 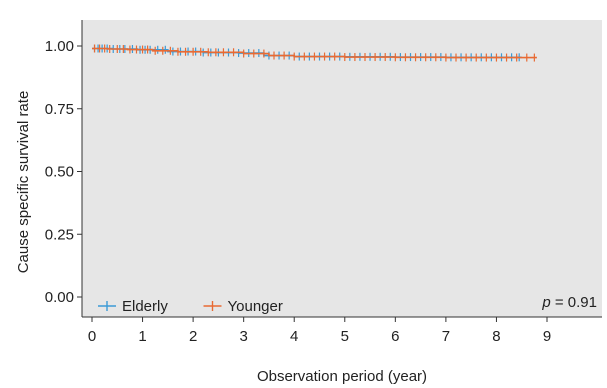 I want to click on y-axis-label: Cause specific survival rate, so click(x=23, y=182).